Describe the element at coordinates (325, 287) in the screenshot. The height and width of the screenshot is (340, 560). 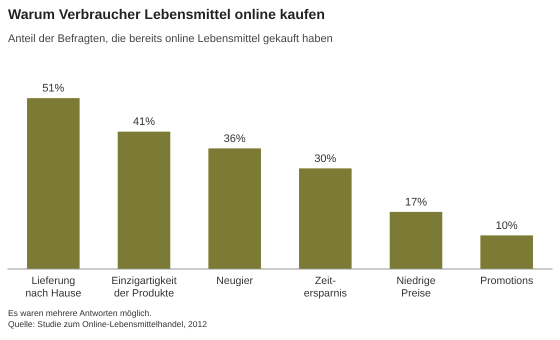
I see `x-tick-label: Zeit- ersparnis` at that location.